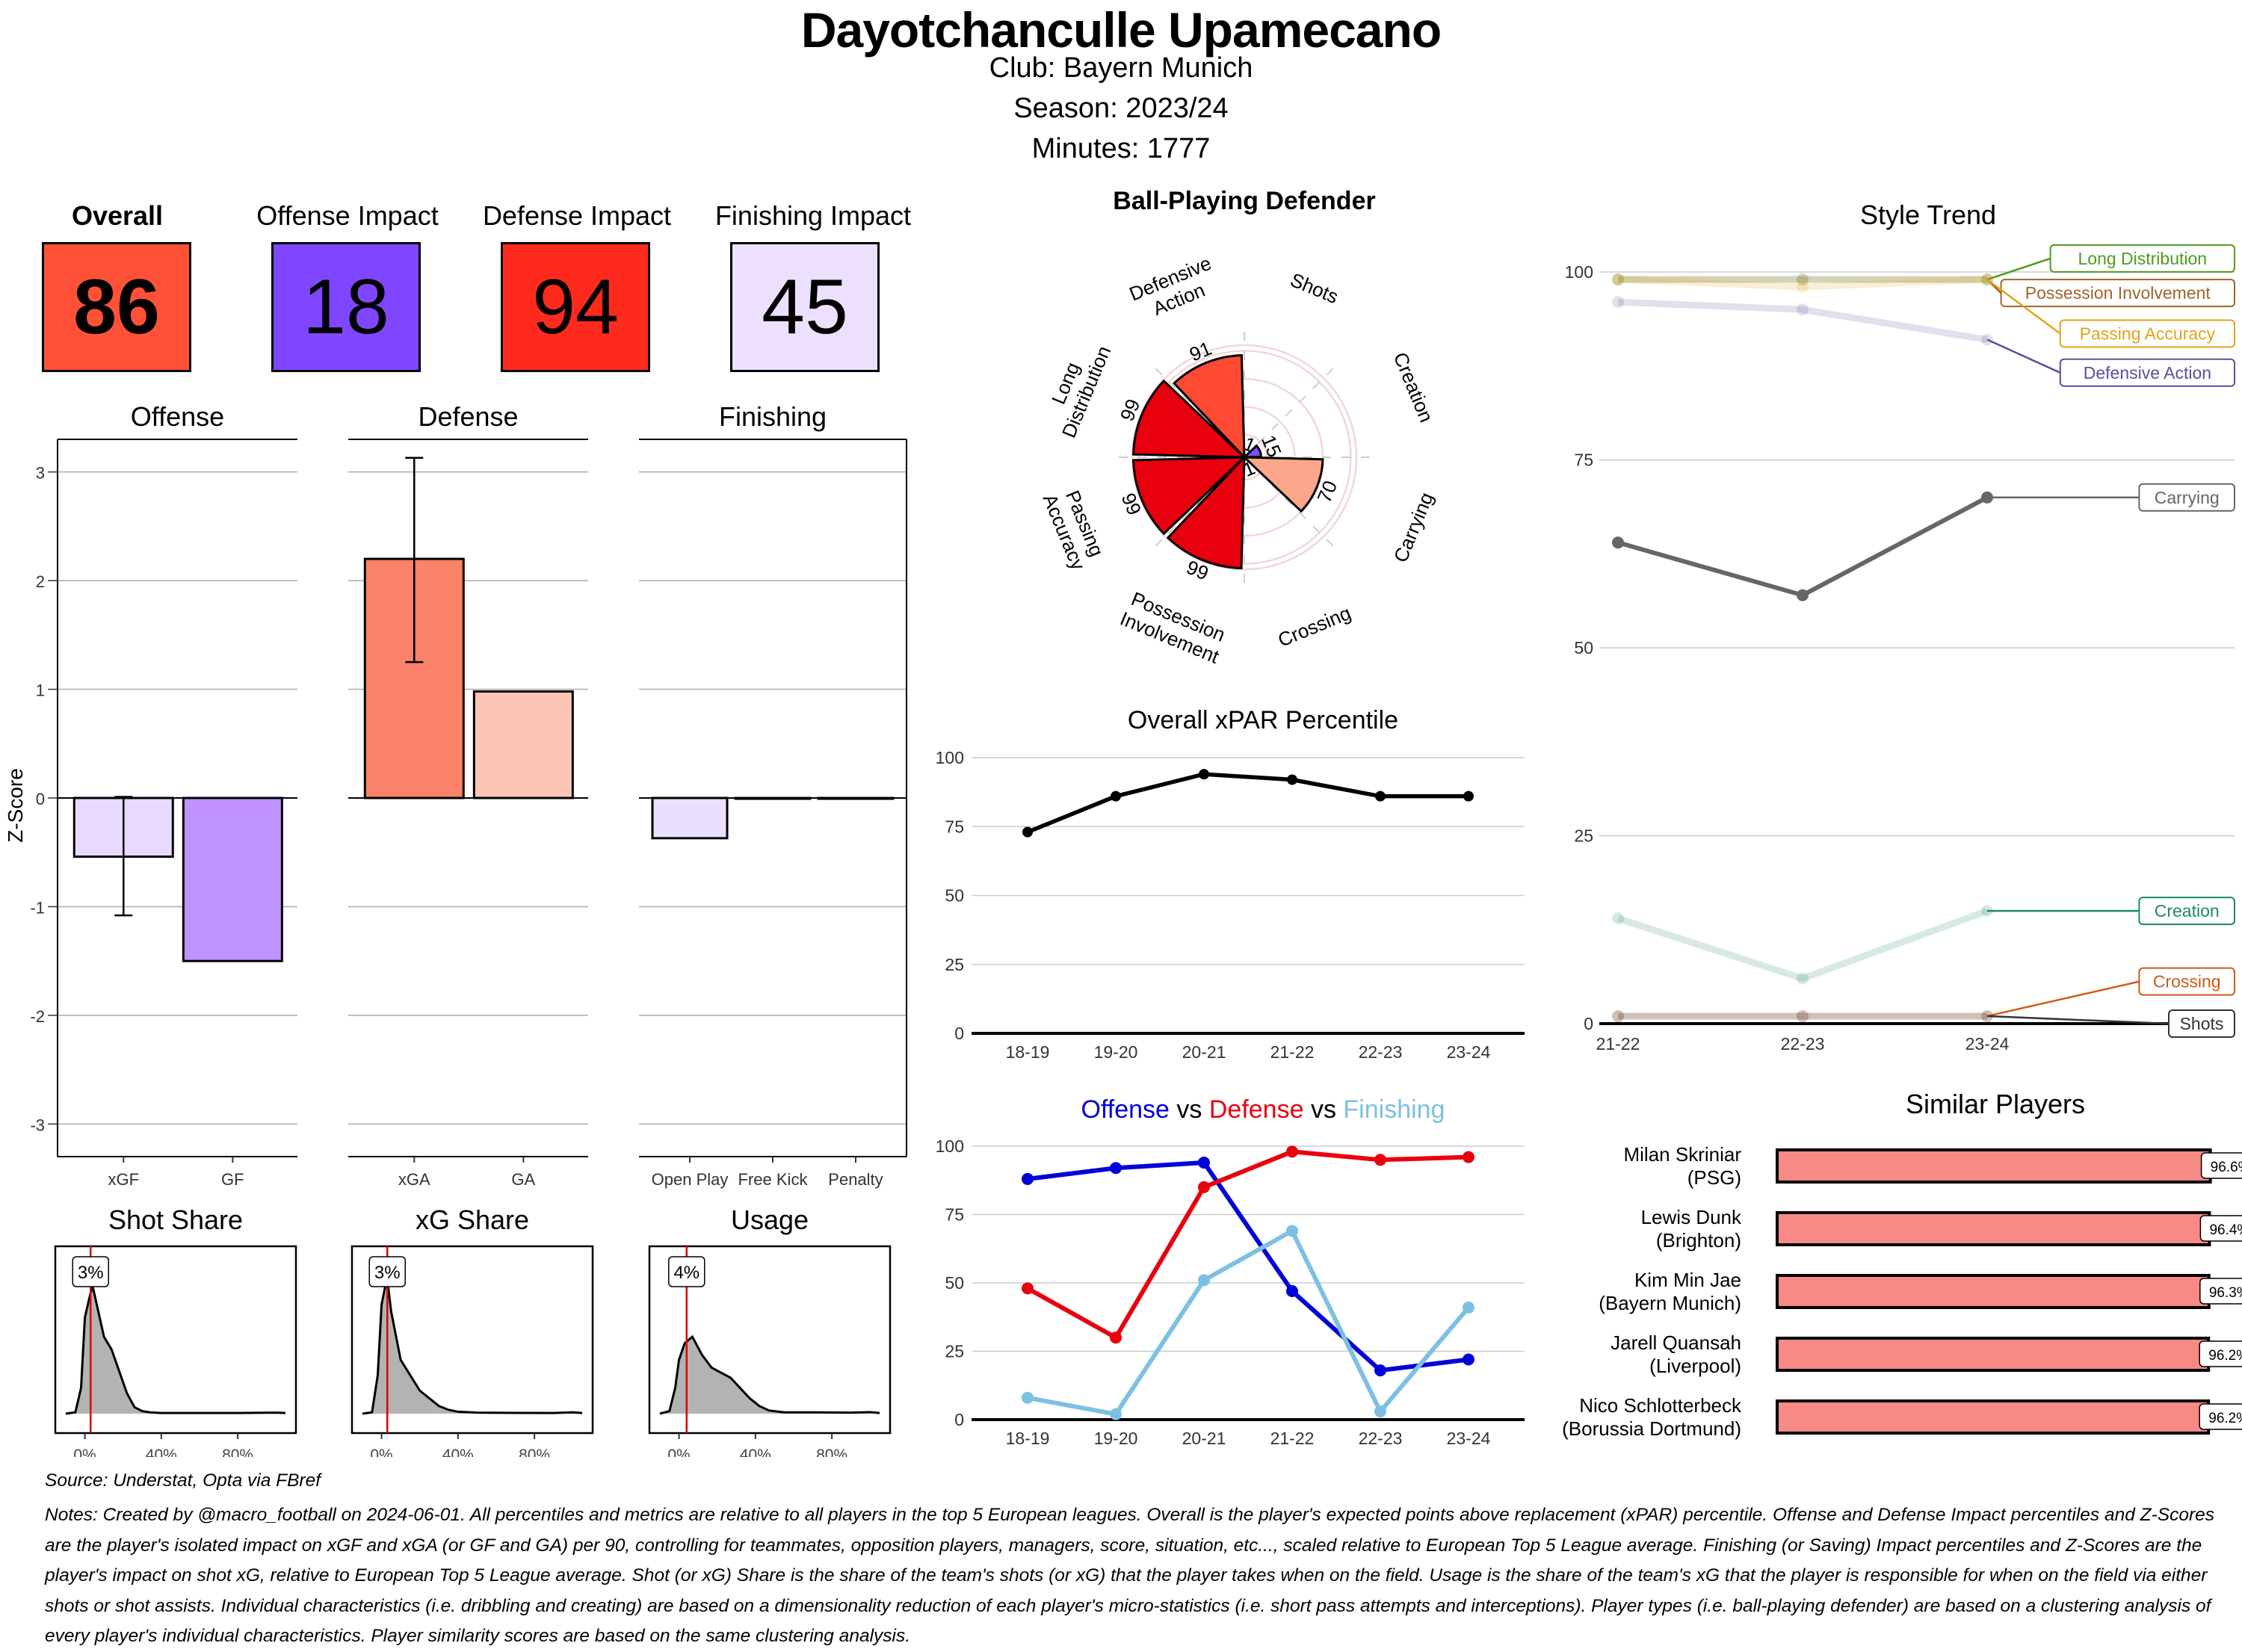 This screenshot has width=2242, height=1652. I want to click on y-tick-label: -2, so click(37, 1016).